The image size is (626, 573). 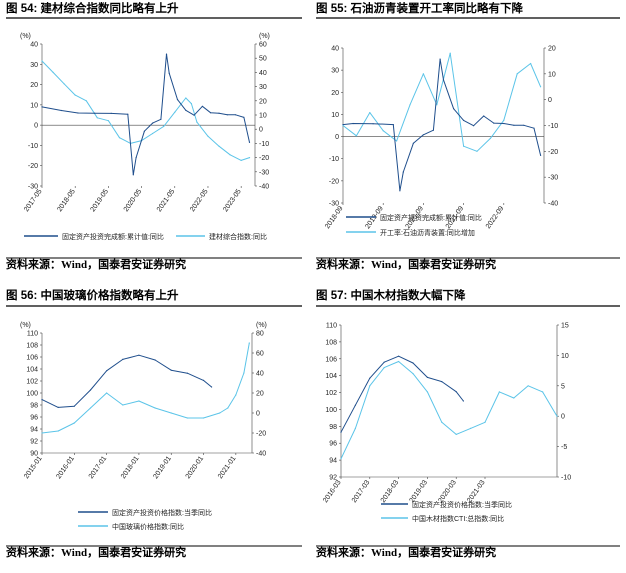 What do you see at coordinates (260, 374) in the screenshot?
I see `right-tick-label: 40` at bounding box center [260, 374].